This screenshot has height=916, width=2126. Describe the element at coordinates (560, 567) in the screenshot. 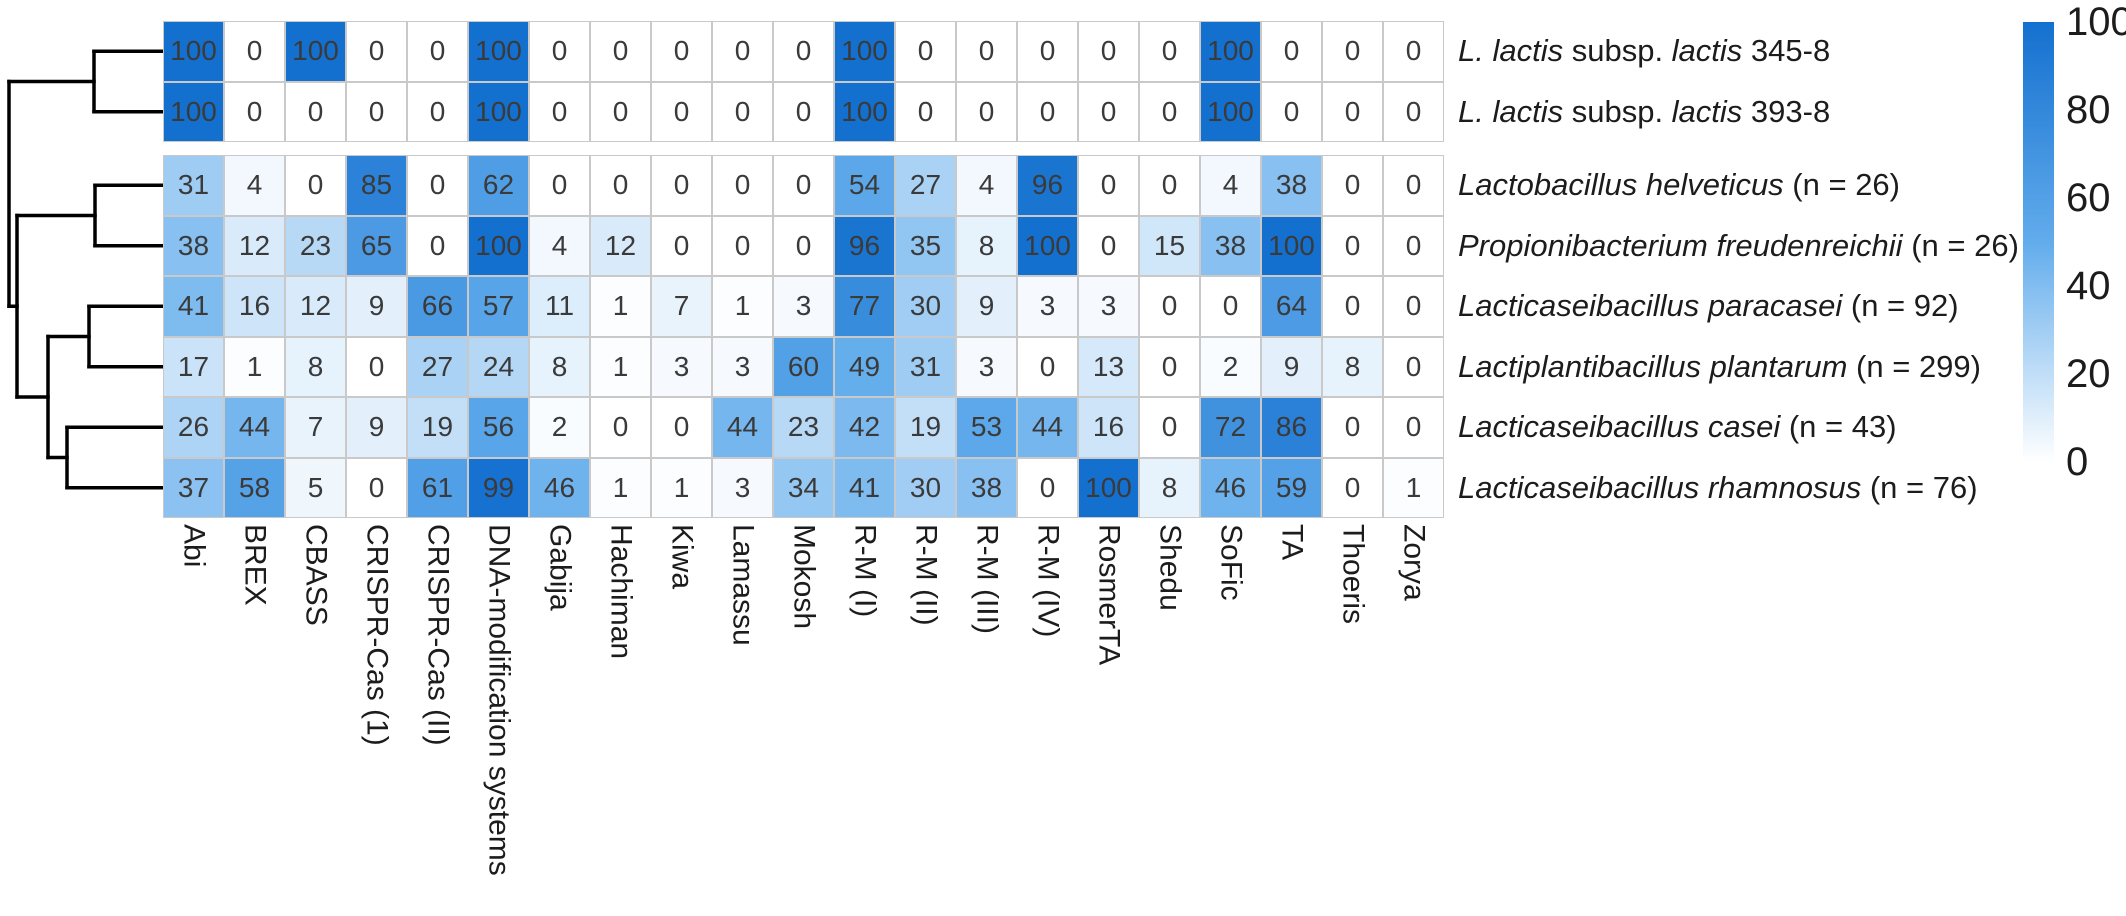

I see `column-label: Gabija` at that location.